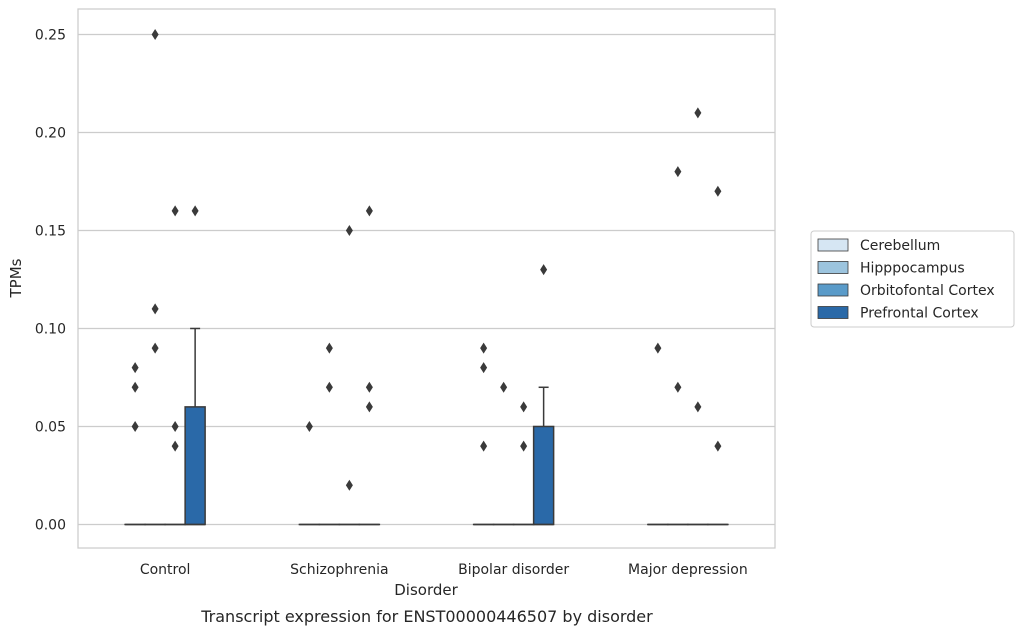 Image resolution: width=1023 pixels, height=634 pixels. What do you see at coordinates (919, 314) in the screenshot?
I see `legend-label: Prefrontal Cortex` at bounding box center [919, 314].